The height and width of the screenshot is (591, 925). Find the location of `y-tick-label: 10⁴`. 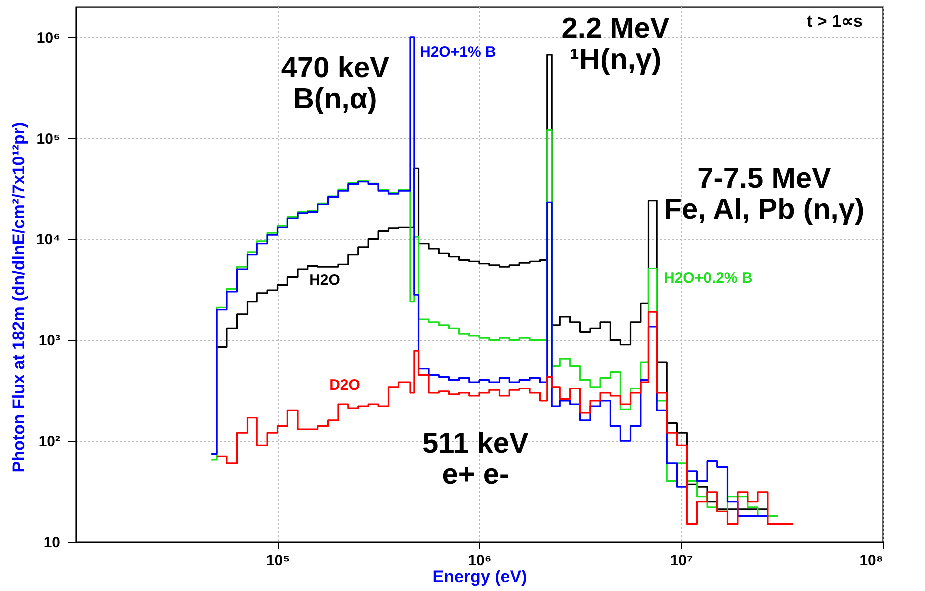

y-tick-label: 10⁴ is located at coordinates (48, 240).